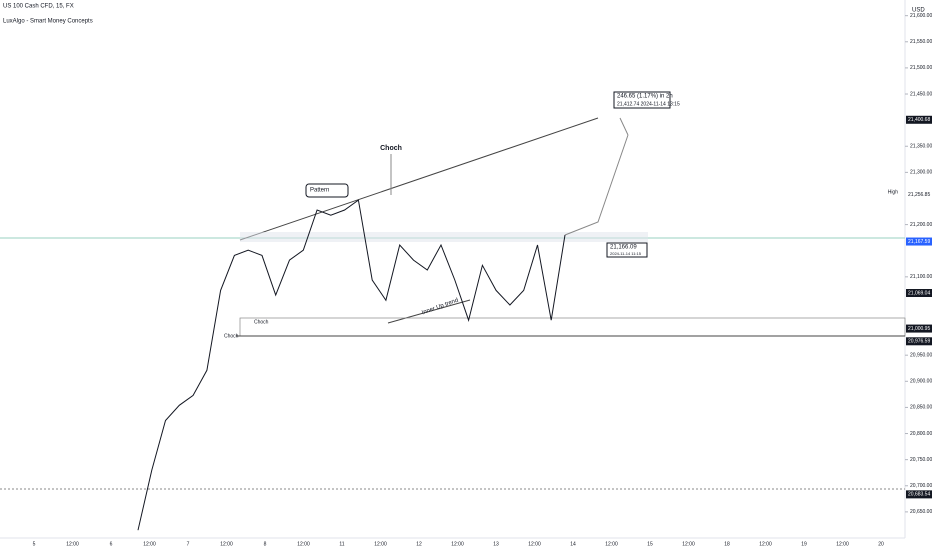 This screenshot has height=550, width=932. Describe the element at coordinates (921, 486) in the screenshot. I see `y-tick-label: 20,700.00` at that location.